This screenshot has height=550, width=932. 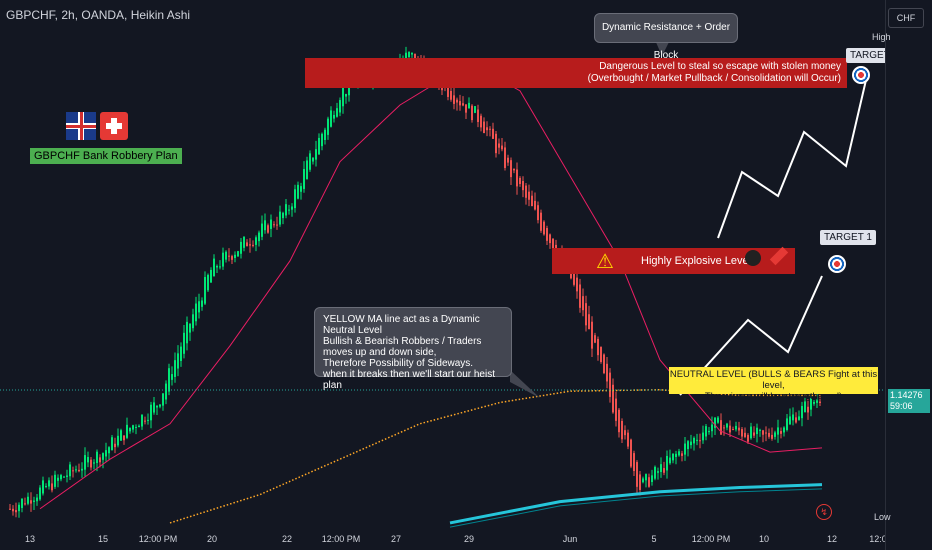 I want to click on symbol-header: GBPCHF, 2h, OANDA, Heikin Ashi, so click(x=98, y=15).